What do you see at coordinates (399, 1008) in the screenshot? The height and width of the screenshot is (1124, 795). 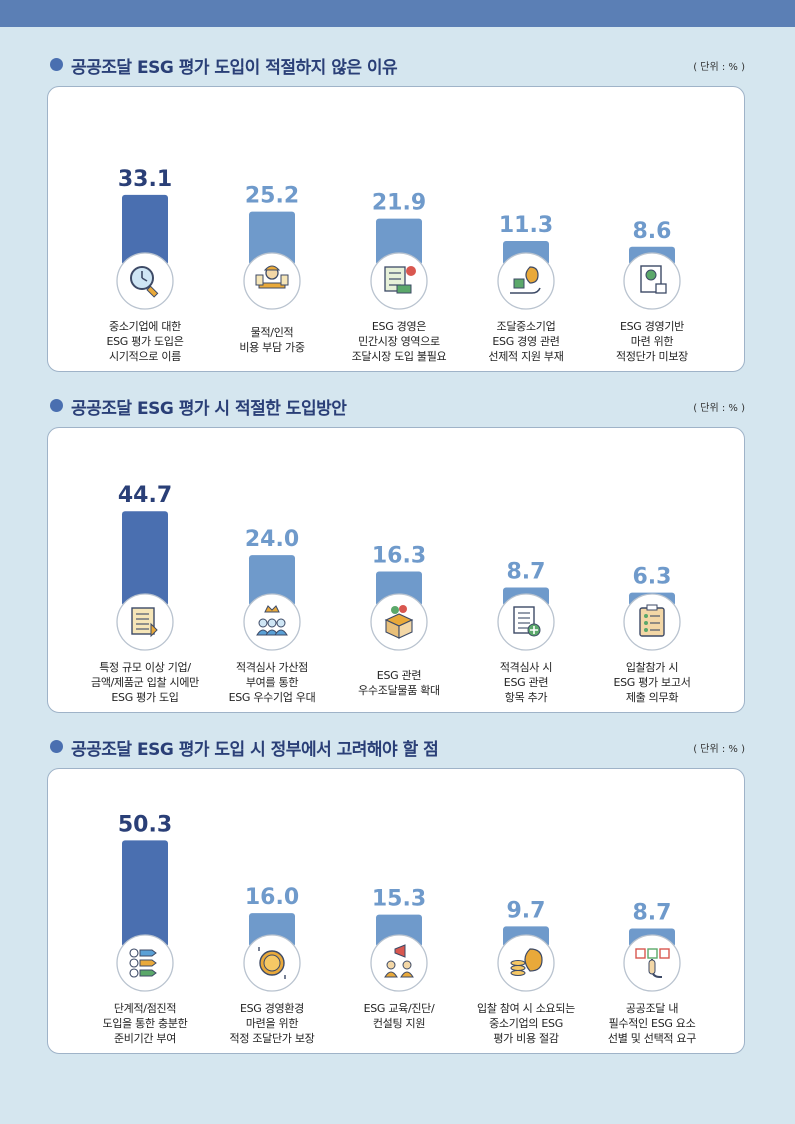 I see `category-label-line: ESG 교육/진단/` at bounding box center [399, 1008].